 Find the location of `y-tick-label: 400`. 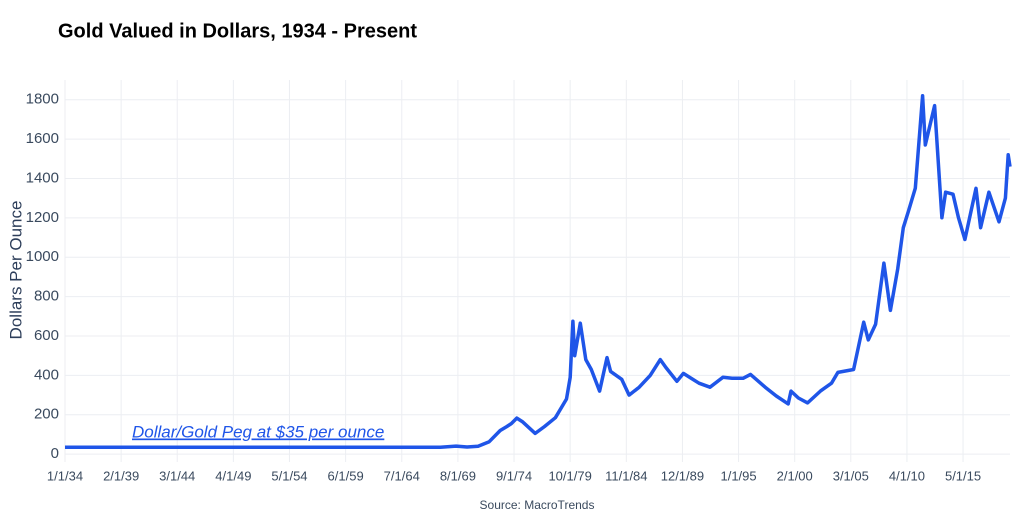

y-tick-label: 400 is located at coordinates (46, 374).